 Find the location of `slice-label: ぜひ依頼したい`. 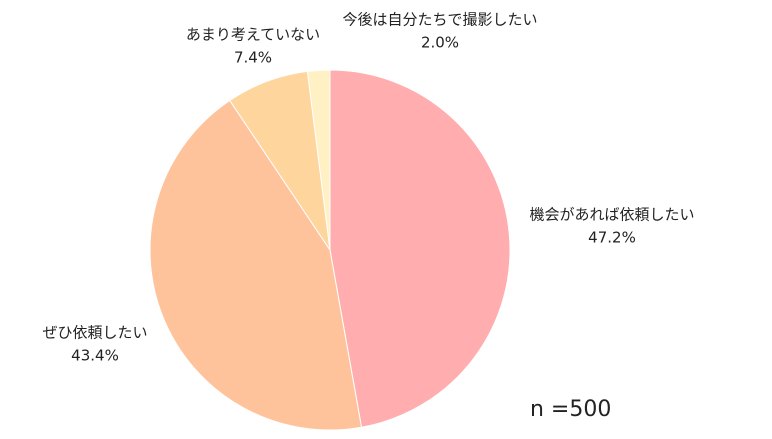

slice-label: ぜひ依頼したい is located at coordinates (94, 333).